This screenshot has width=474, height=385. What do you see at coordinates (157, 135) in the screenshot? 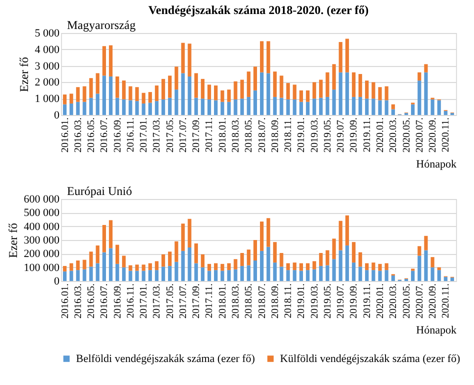
I see `x-tick-label: 2017.03.` at bounding box center [157, 135].